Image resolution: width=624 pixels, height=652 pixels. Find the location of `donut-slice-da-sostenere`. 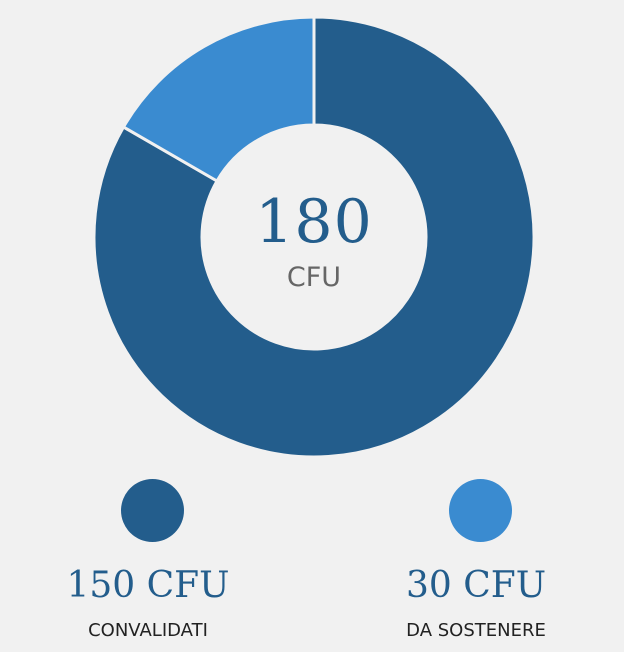

donut-slice-da-sostenere is located at coordinates (218, 99).